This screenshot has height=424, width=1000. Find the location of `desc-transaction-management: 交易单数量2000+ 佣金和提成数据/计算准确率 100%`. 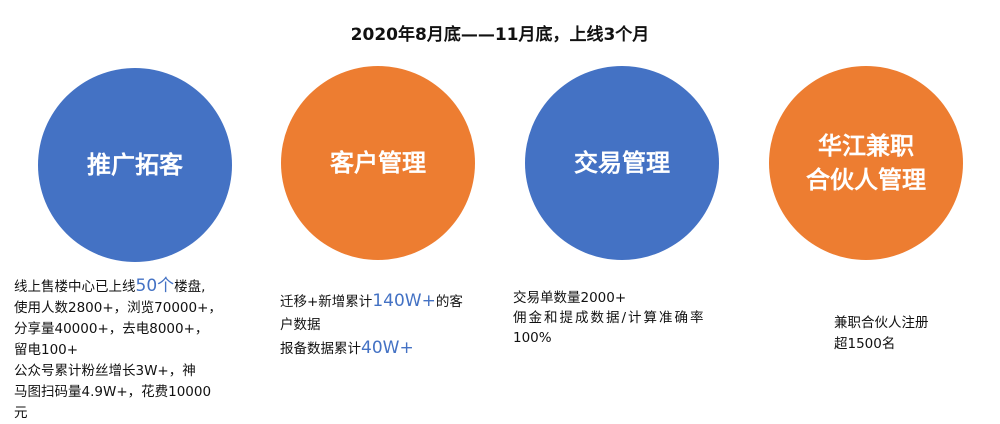

desc-transaction-management: 交易单数量2000+ 佣金和提成数据/计算准确率 100% is located at coordinates (609, 318).